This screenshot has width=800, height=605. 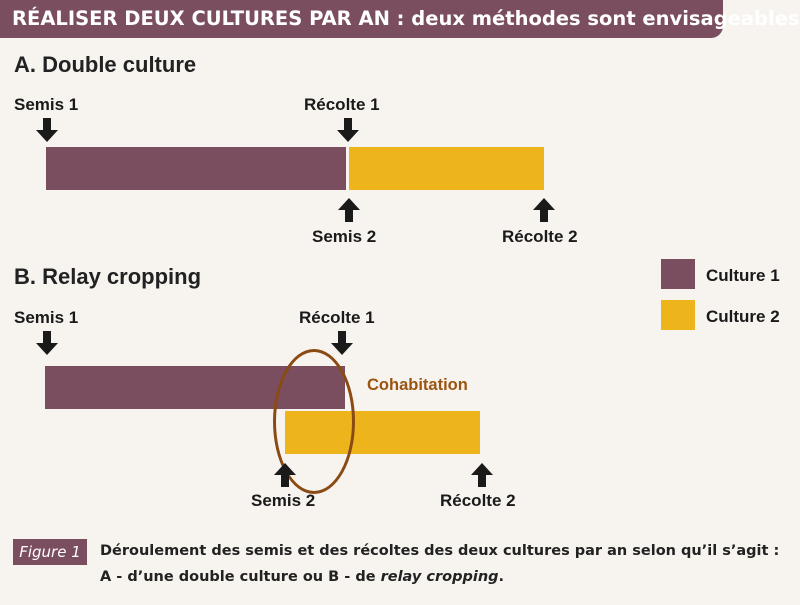 I want to click on a-recolte2-up-arrow-icon, so click(x=544, y=210).